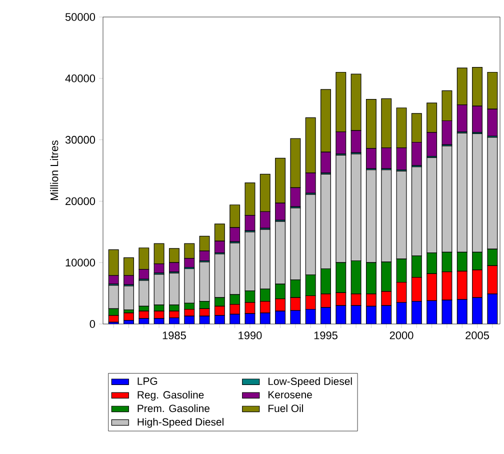  What do you see at coordinates (174, 336) in the screenshot?
I see `x-tick-label: 1985` at bounding box center [174, 336].